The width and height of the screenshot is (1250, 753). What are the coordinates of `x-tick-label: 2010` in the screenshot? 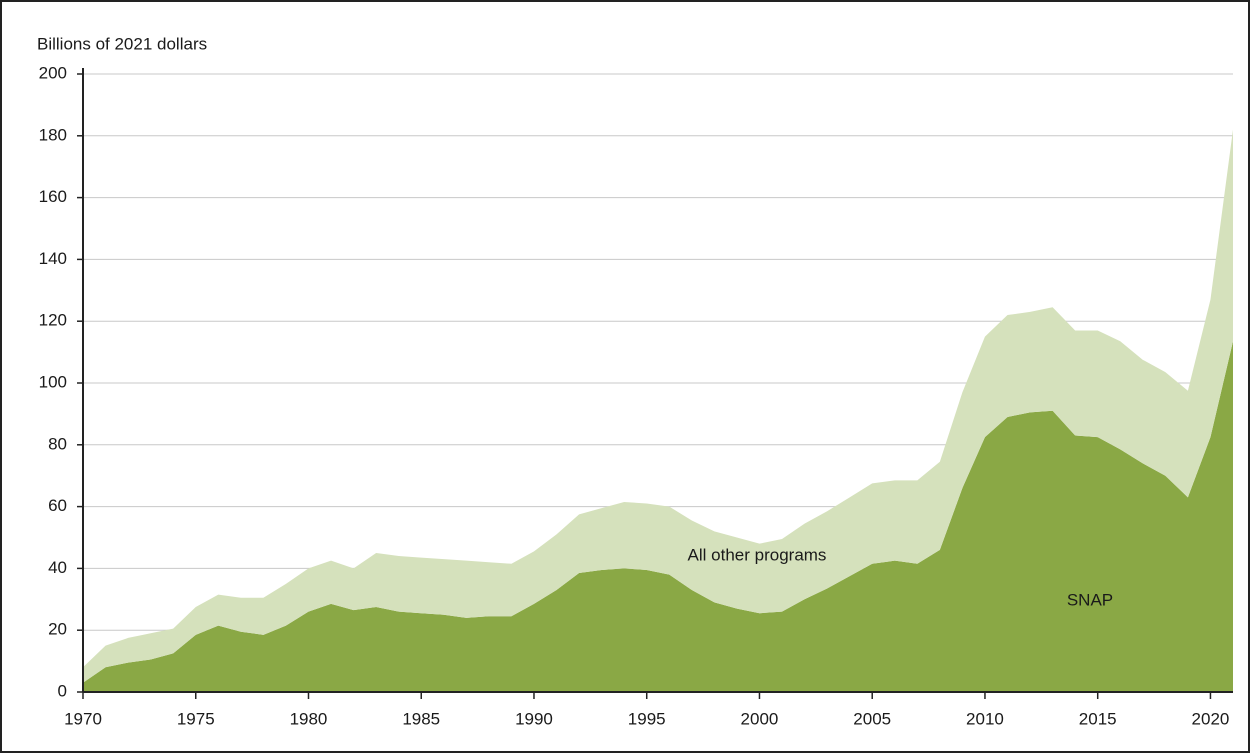 It's located at (985, 718).